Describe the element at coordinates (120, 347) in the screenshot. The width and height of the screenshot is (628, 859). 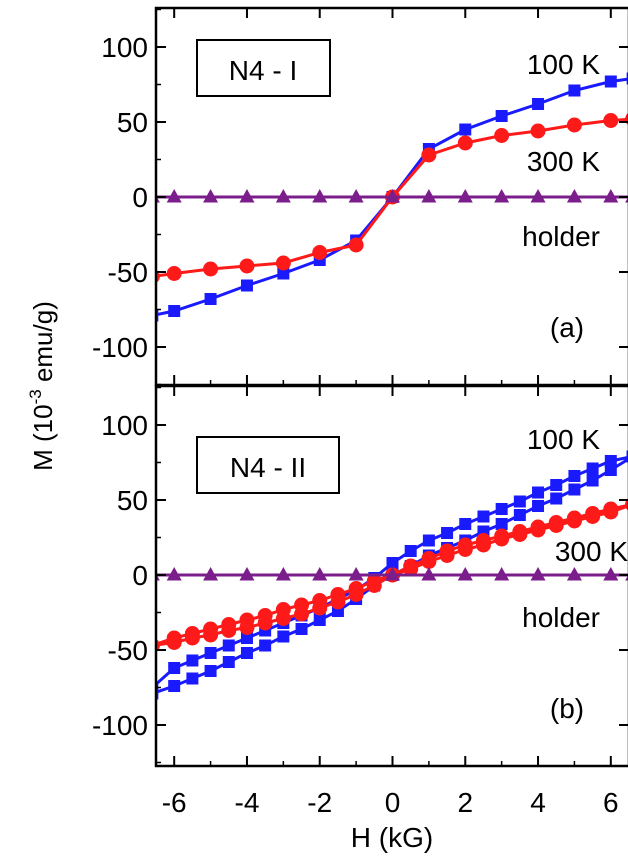
I see `panel-a-y-tick-label: -100` at that location.